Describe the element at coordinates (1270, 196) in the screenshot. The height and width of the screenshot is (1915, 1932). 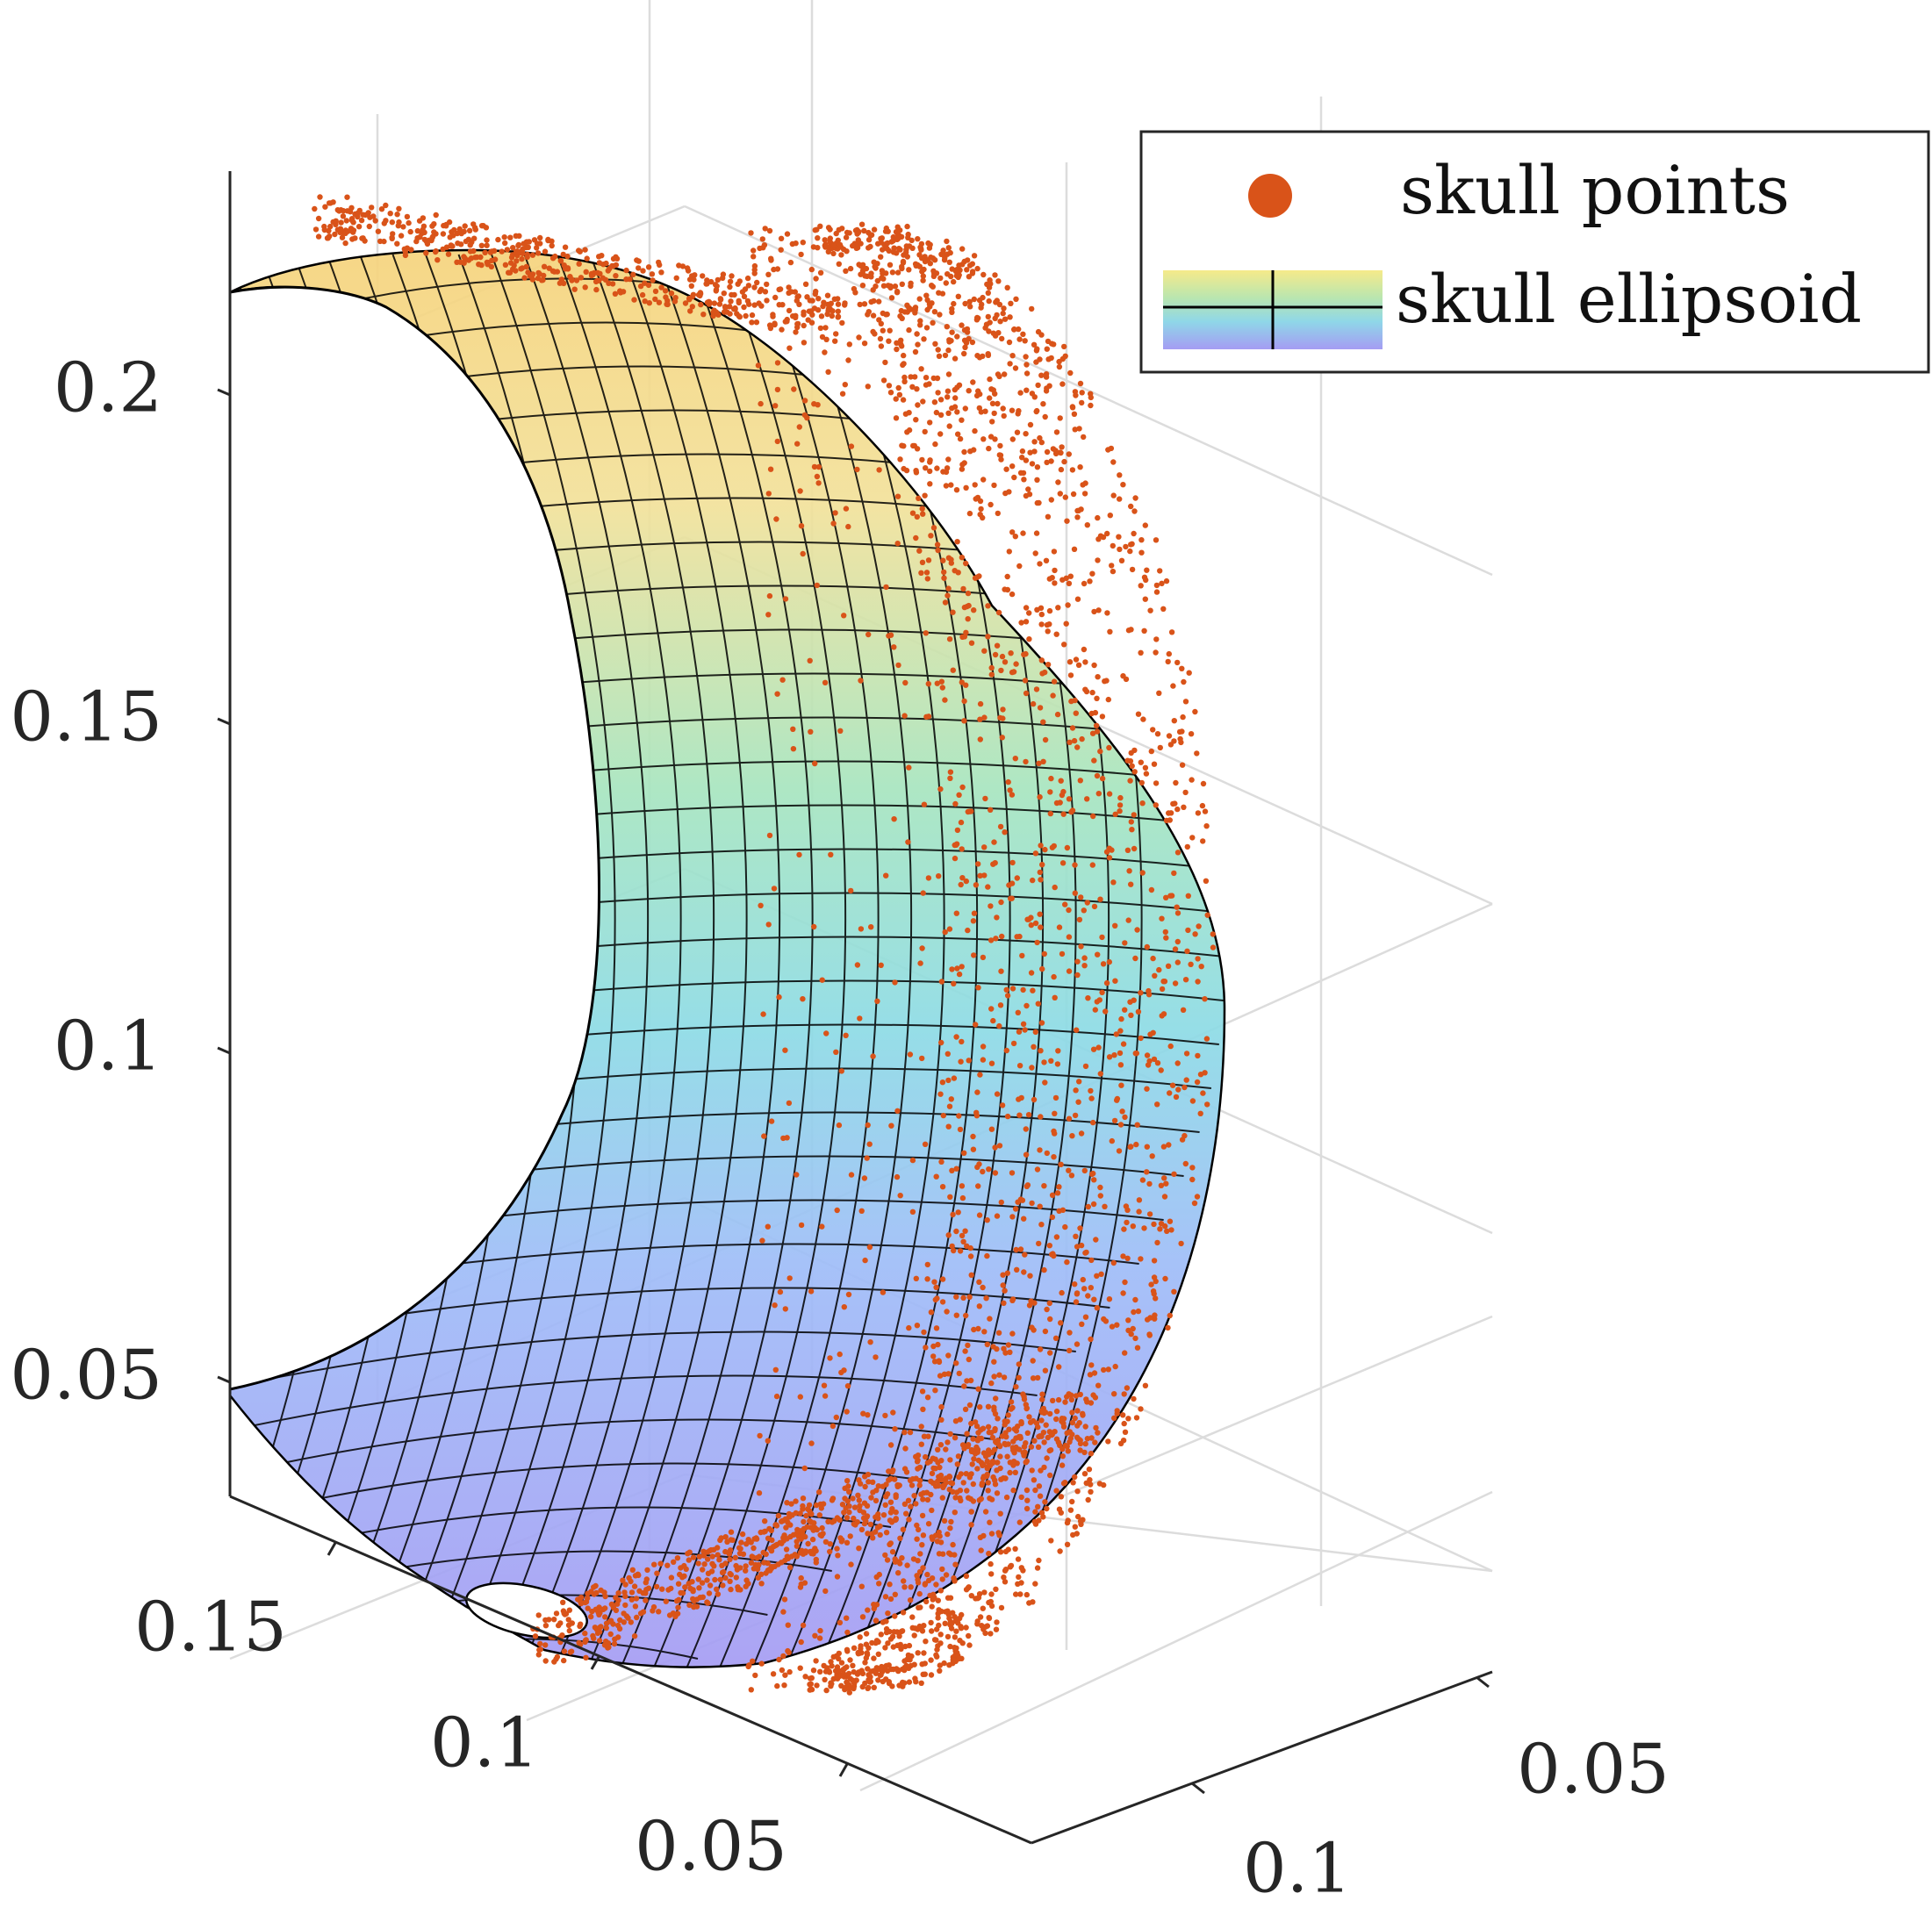
I see `legend-marker-skull-points` at that location.